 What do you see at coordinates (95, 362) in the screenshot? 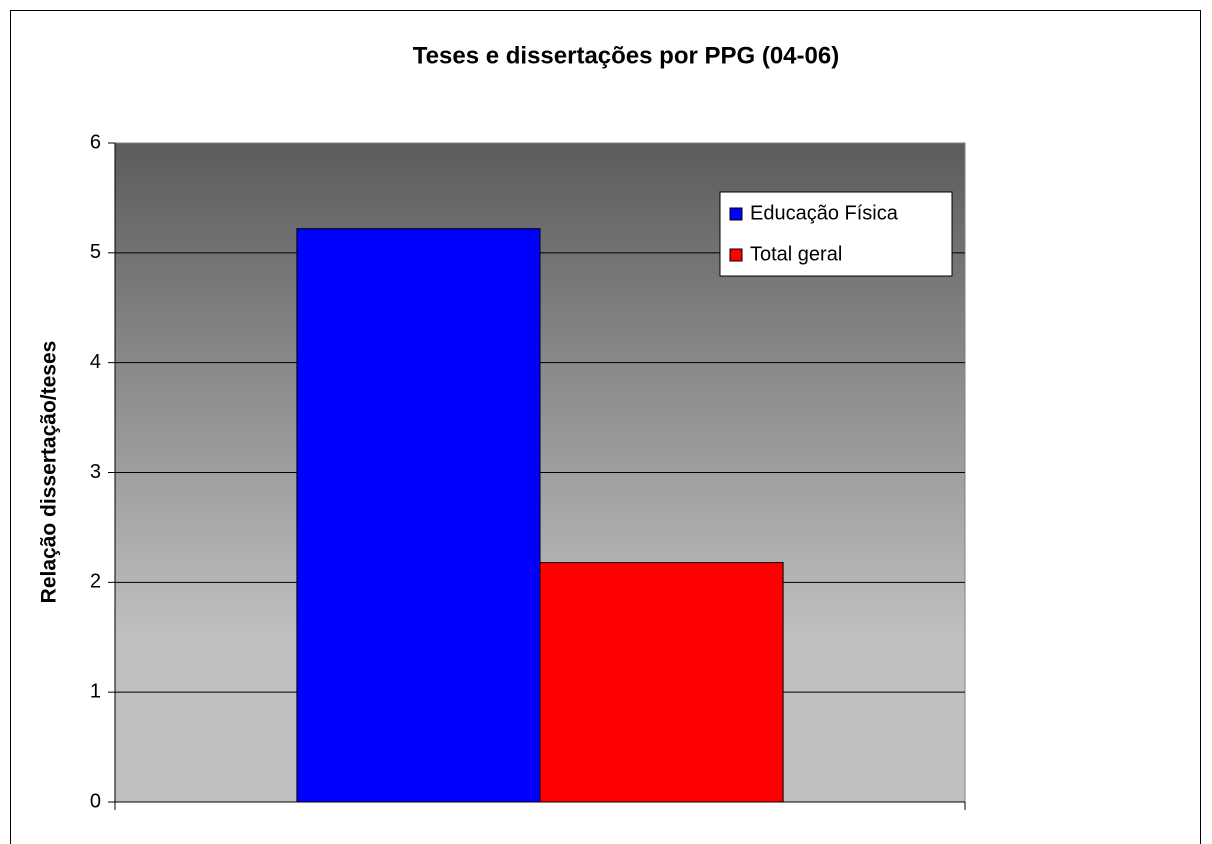
I see `y-tick-label: 4` at bounding box center [95, 362].